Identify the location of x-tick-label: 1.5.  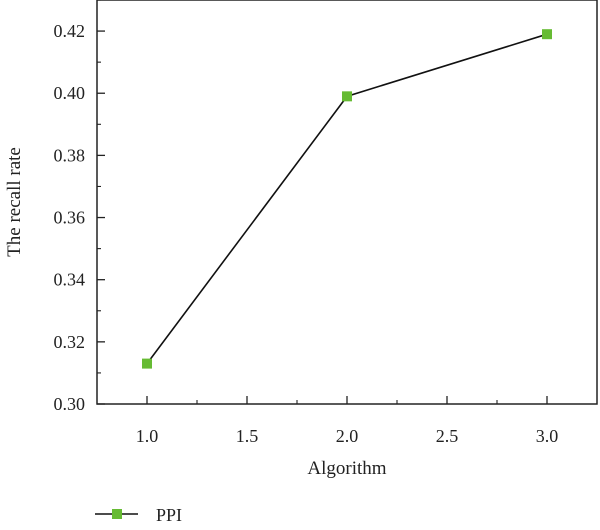
(247, 436).